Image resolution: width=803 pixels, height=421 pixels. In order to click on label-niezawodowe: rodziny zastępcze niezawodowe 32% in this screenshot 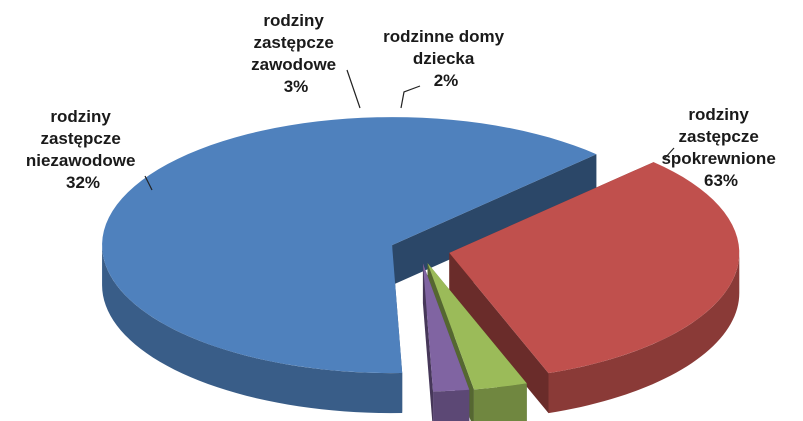, I will do `click(83, 149)`.